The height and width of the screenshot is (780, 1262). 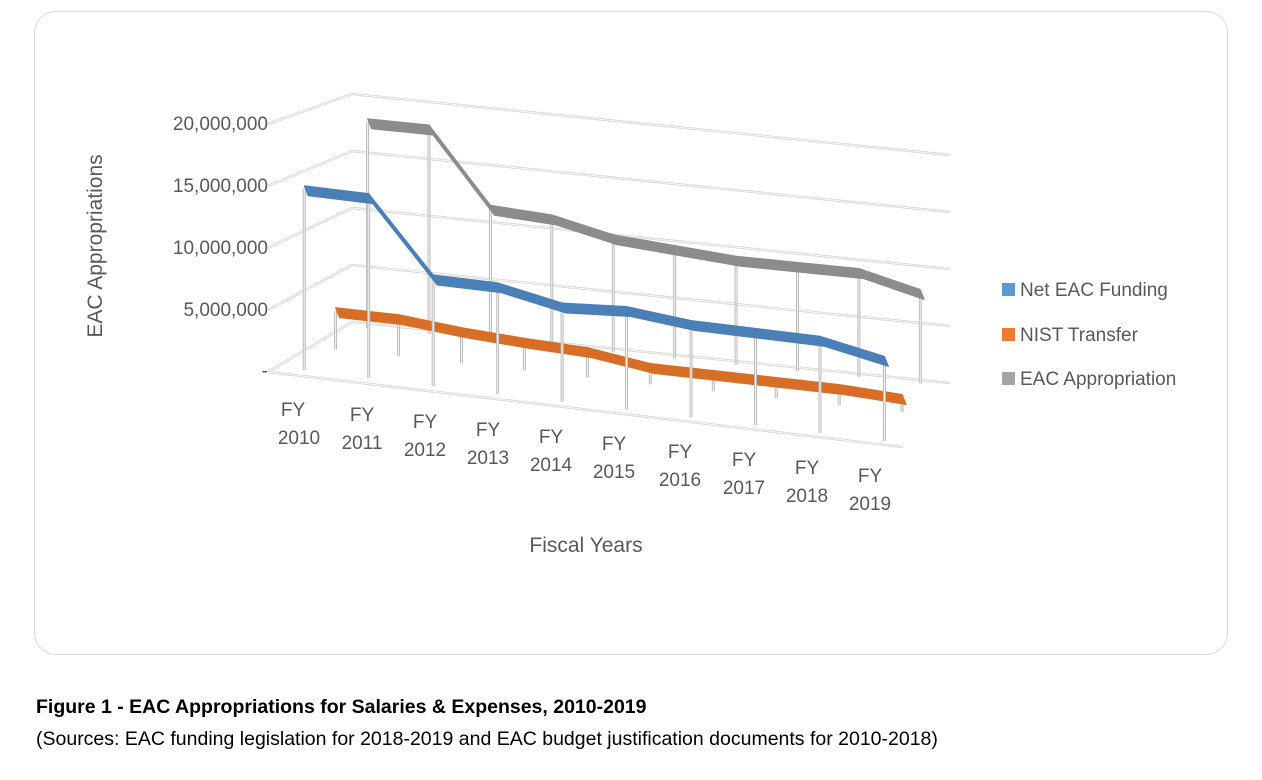 I want to click on x-axis-title: Fiscal Years, so click(x=585, y=545).